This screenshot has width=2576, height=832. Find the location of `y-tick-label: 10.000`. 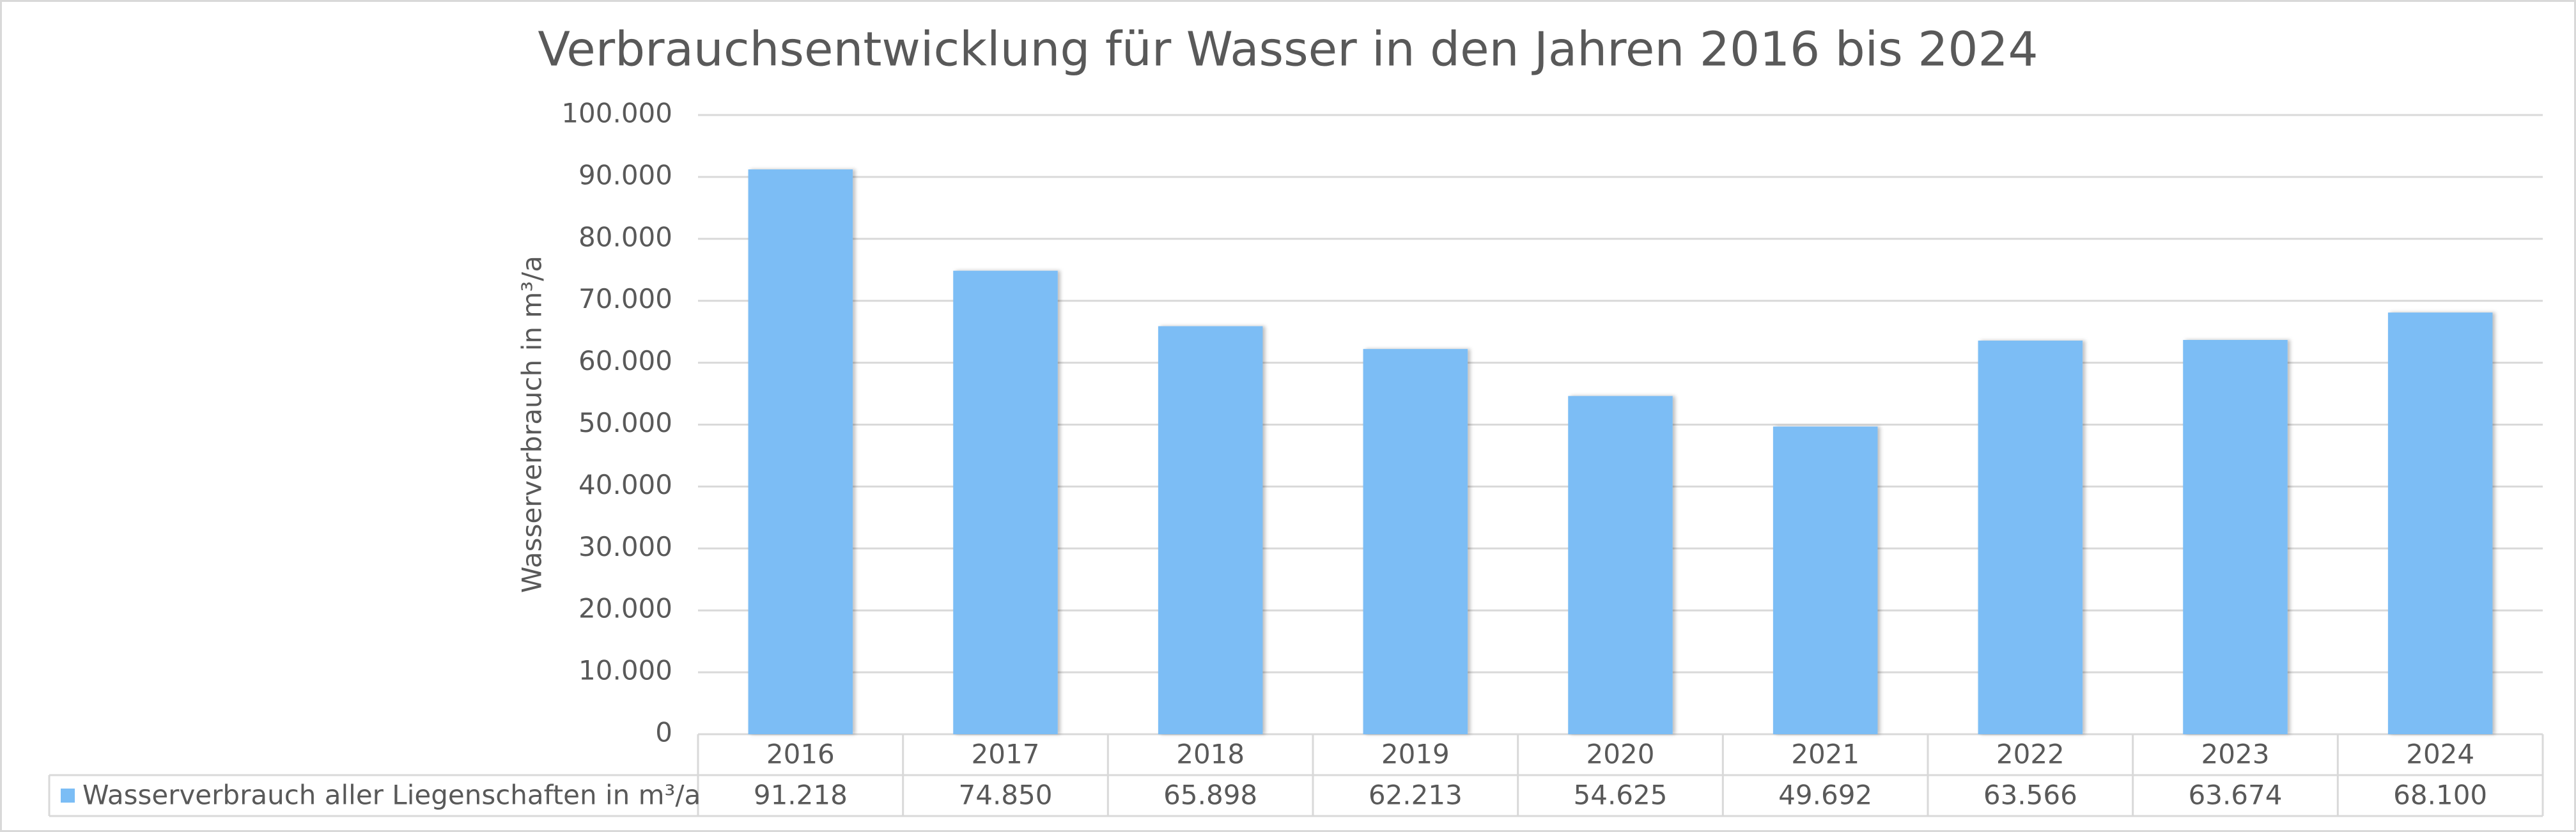

y-tick-label: 10.000 is located at coordinates (625, 670).